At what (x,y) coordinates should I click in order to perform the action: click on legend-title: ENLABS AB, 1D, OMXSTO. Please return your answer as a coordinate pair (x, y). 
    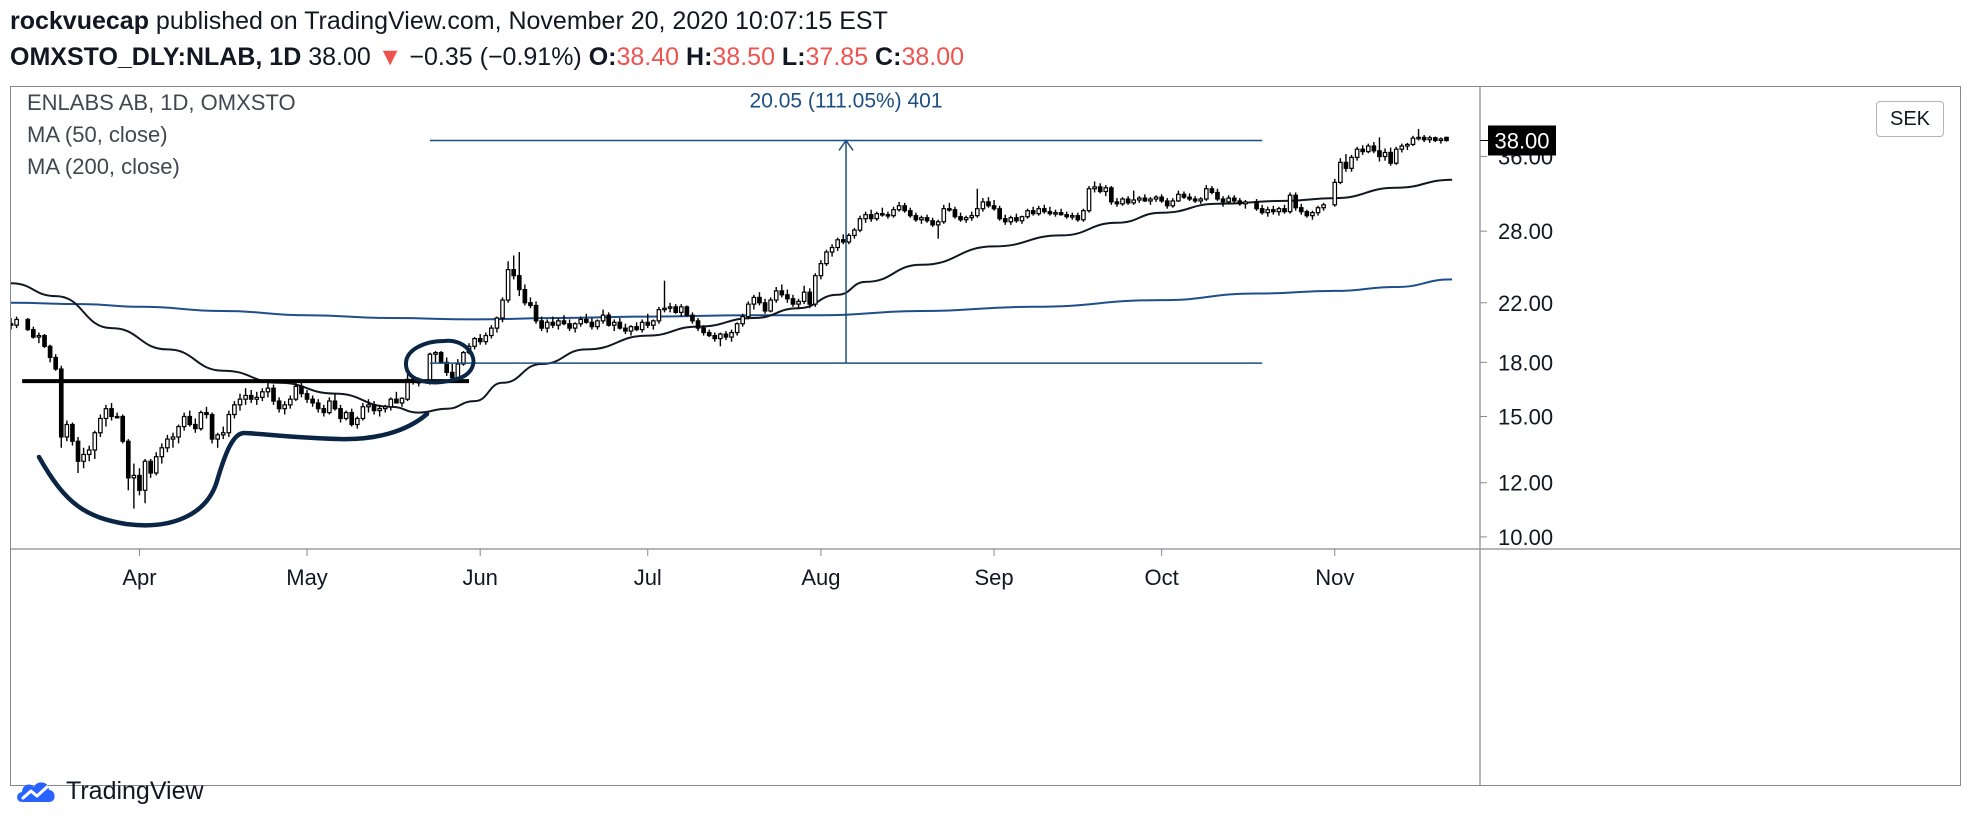
    Looking at the image, I should click on (161, 102).